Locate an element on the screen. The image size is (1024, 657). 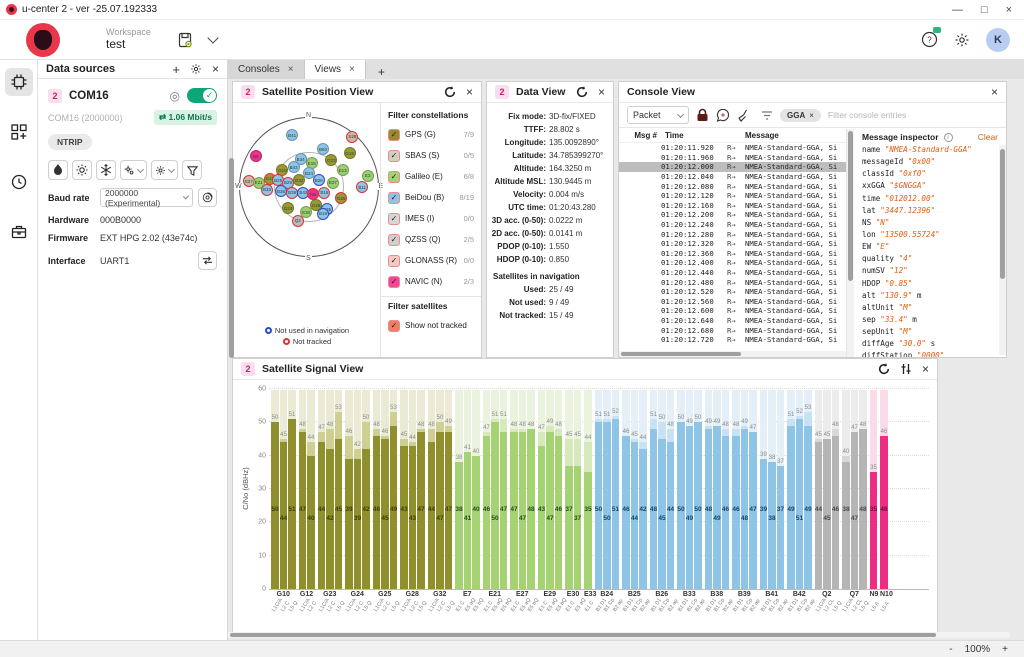
constellation-filter-item: ✓ GLONASS (R) 0/0 is located at coordinates (431, 260).